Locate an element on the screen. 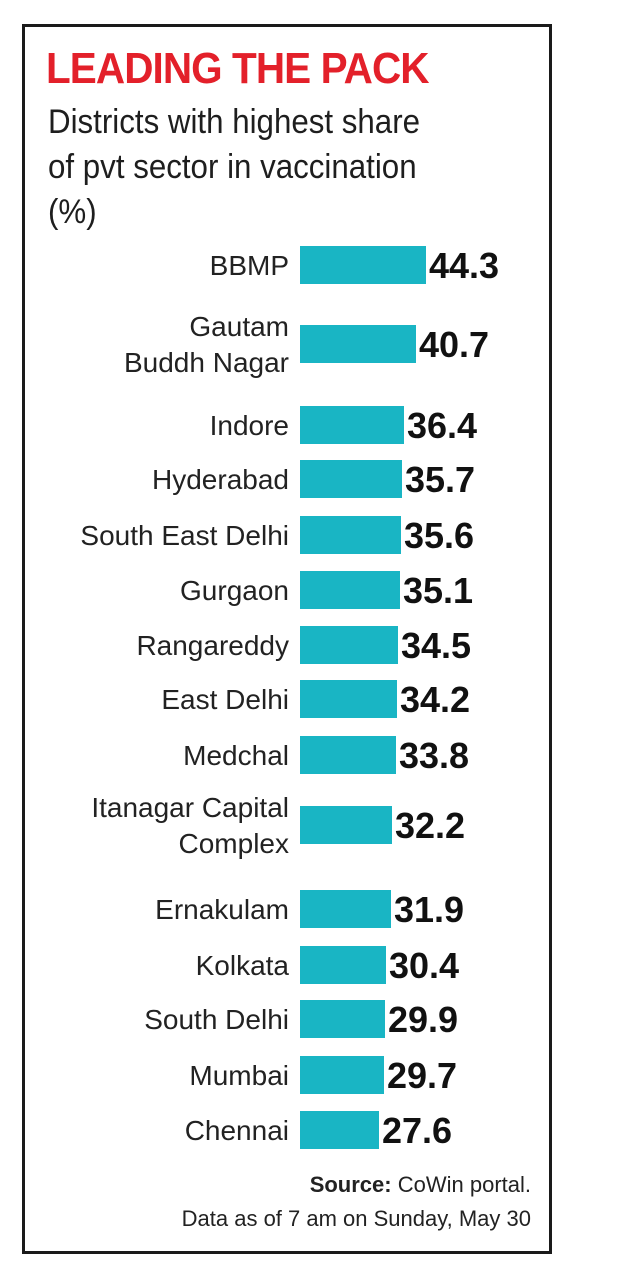 The image size is (635, 1280). category-label: East Delhi is located at coordinates (225, 699).